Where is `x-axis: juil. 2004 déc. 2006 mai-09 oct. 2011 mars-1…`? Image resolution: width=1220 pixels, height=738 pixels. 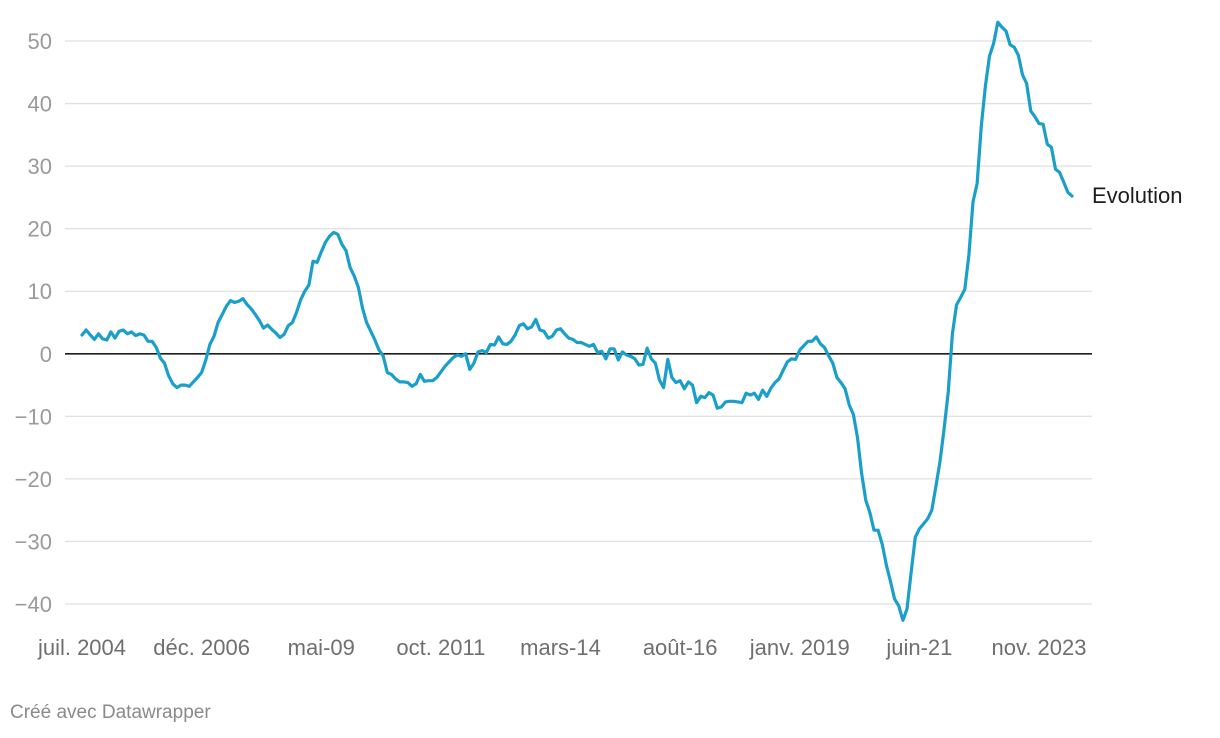 x-axis: juil. 2004 déc. 2006 mai-09 oct. 2011 mars-1… is located at coordinates (562, 647).